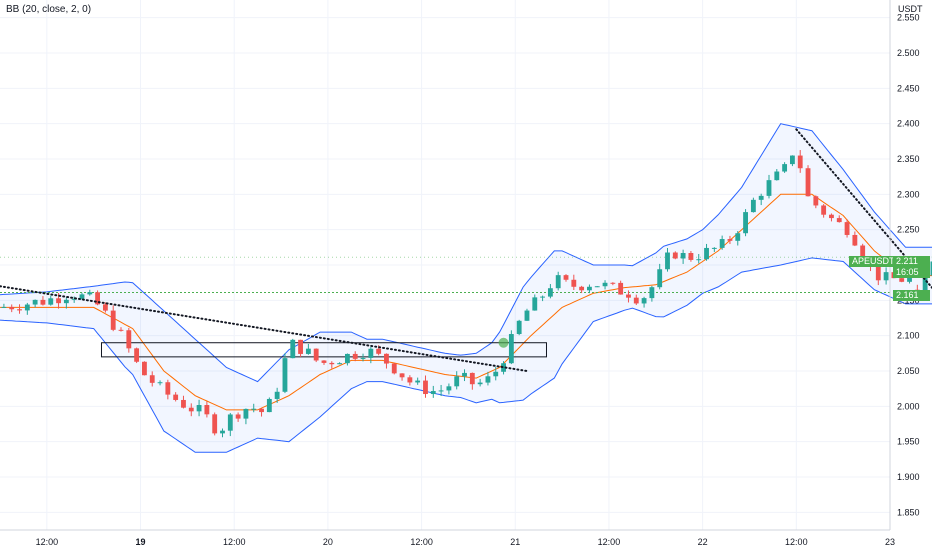 The height and width of the screenshot is (550, 932). What do you see at coordinates (445, 275) in the screenshot?
I see `horizontal-price-line` at bounding box center [445, 275].